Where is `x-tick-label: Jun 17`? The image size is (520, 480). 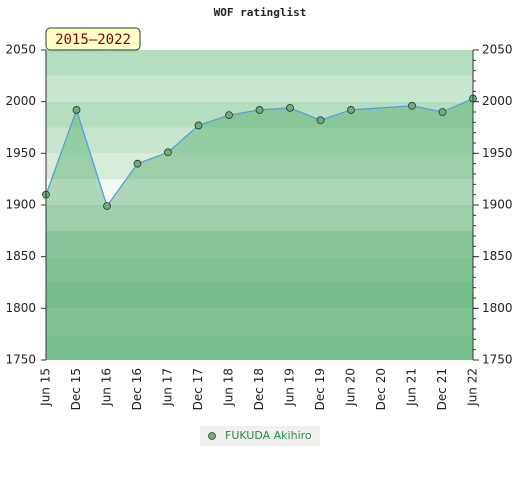
x-tick-label: Jun 17 is located at coordinates (168, 387).